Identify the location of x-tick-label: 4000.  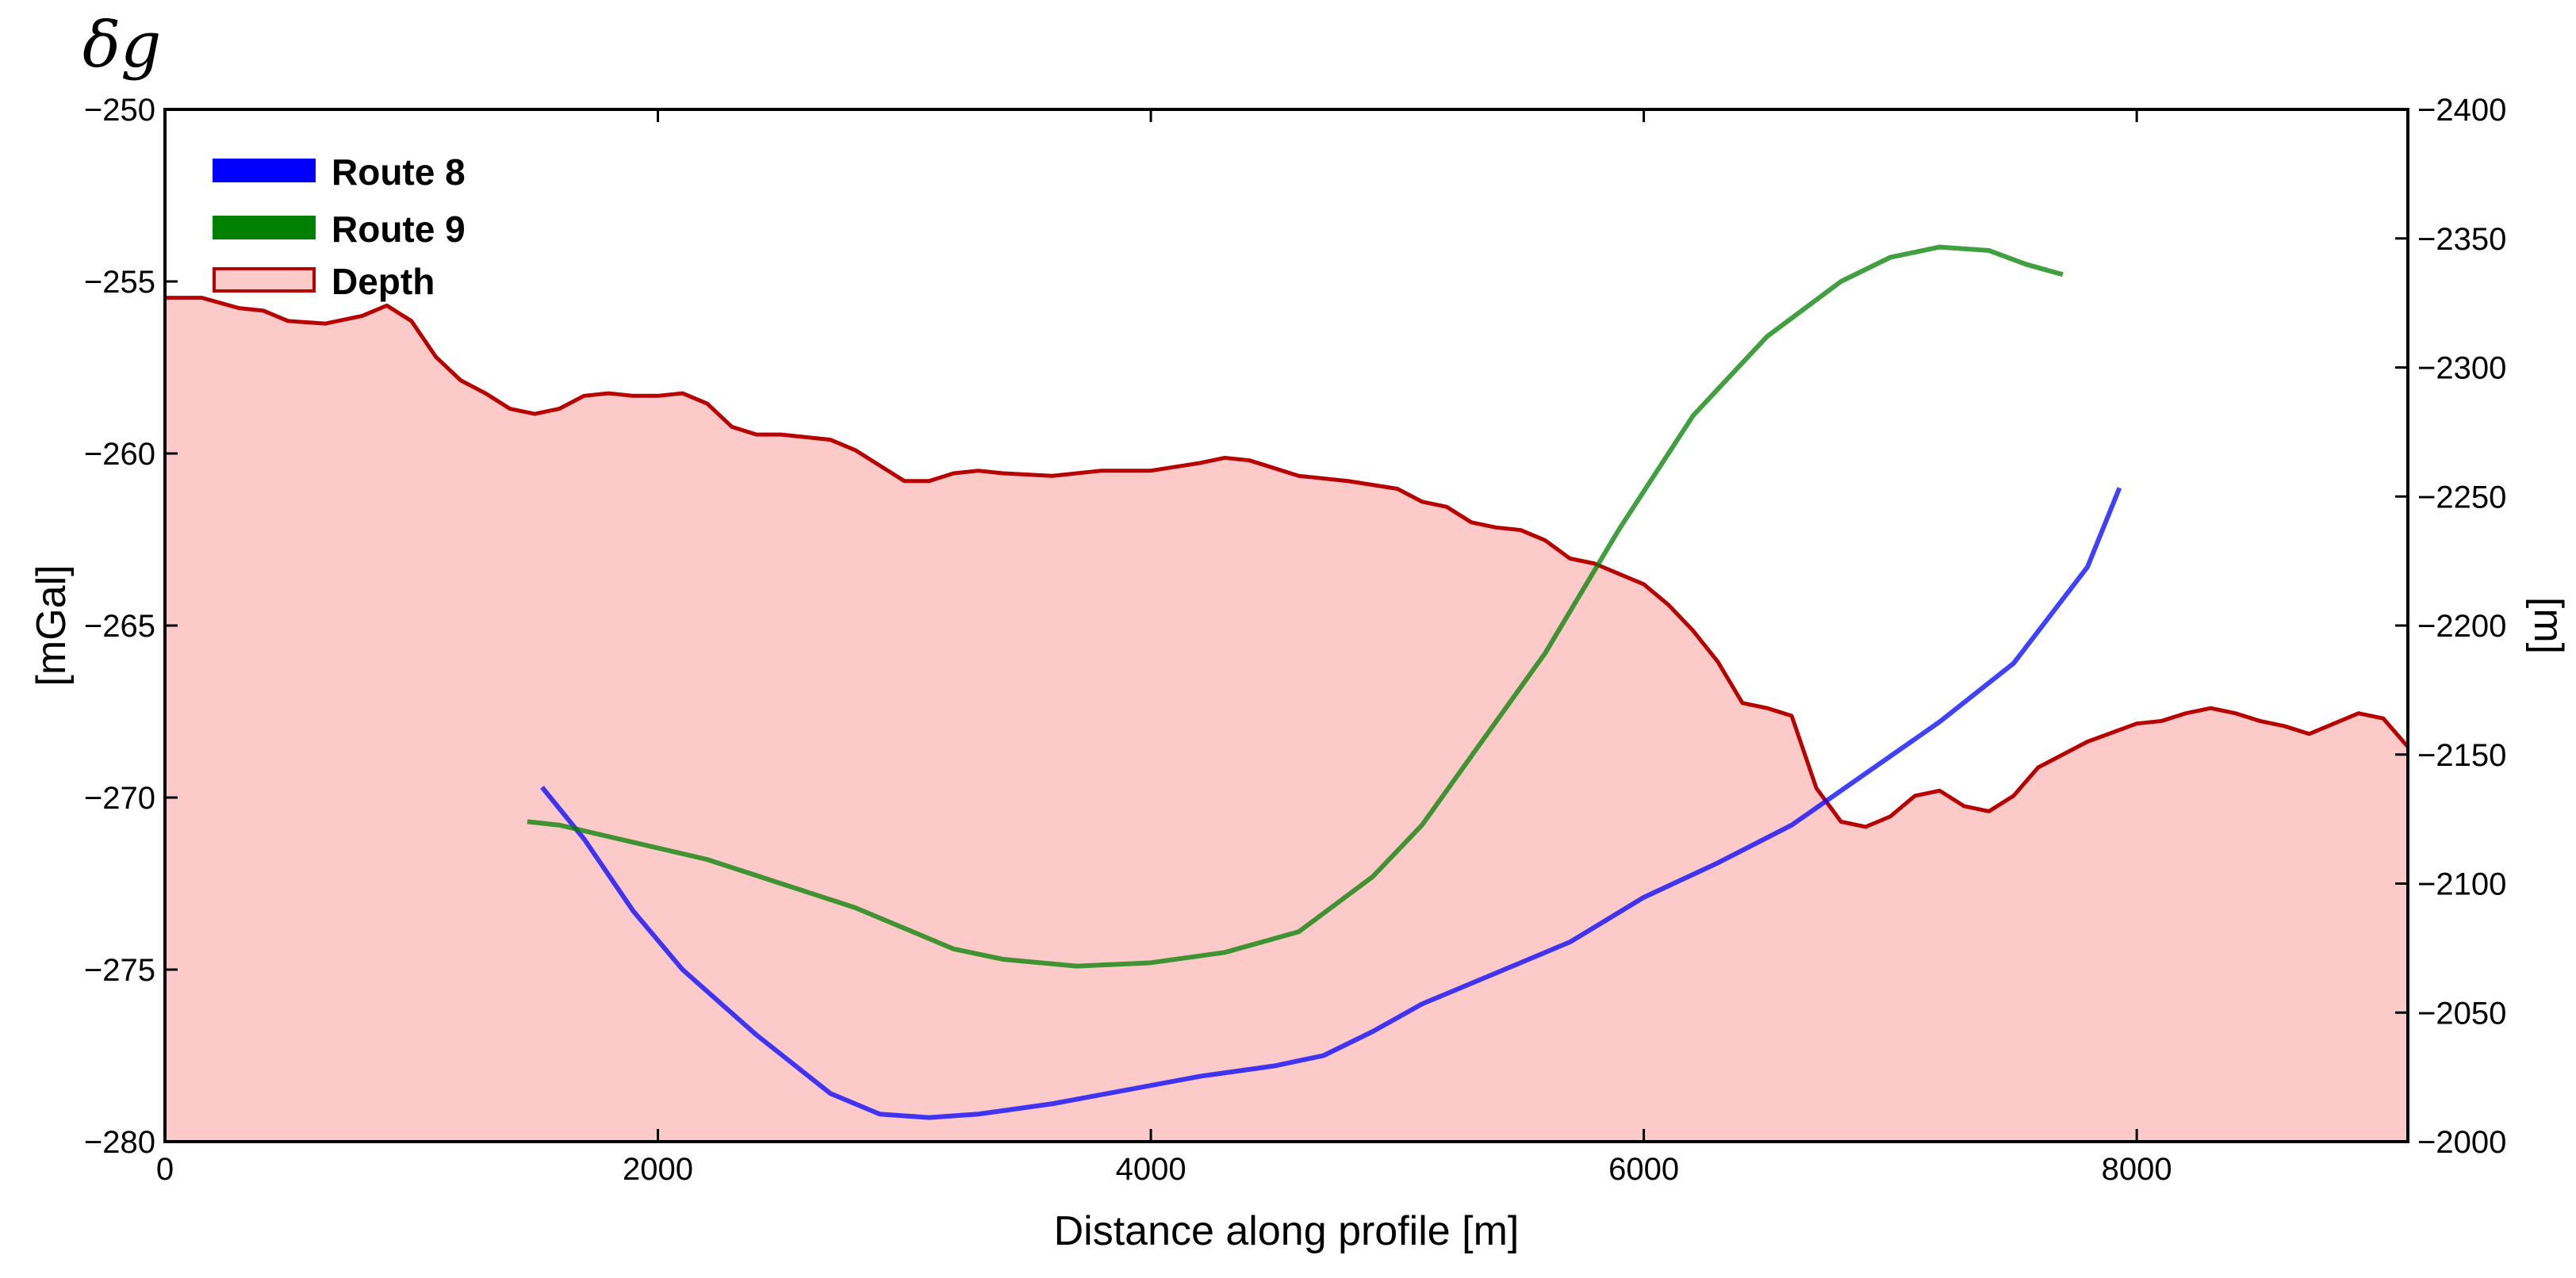
(1151, 1169).